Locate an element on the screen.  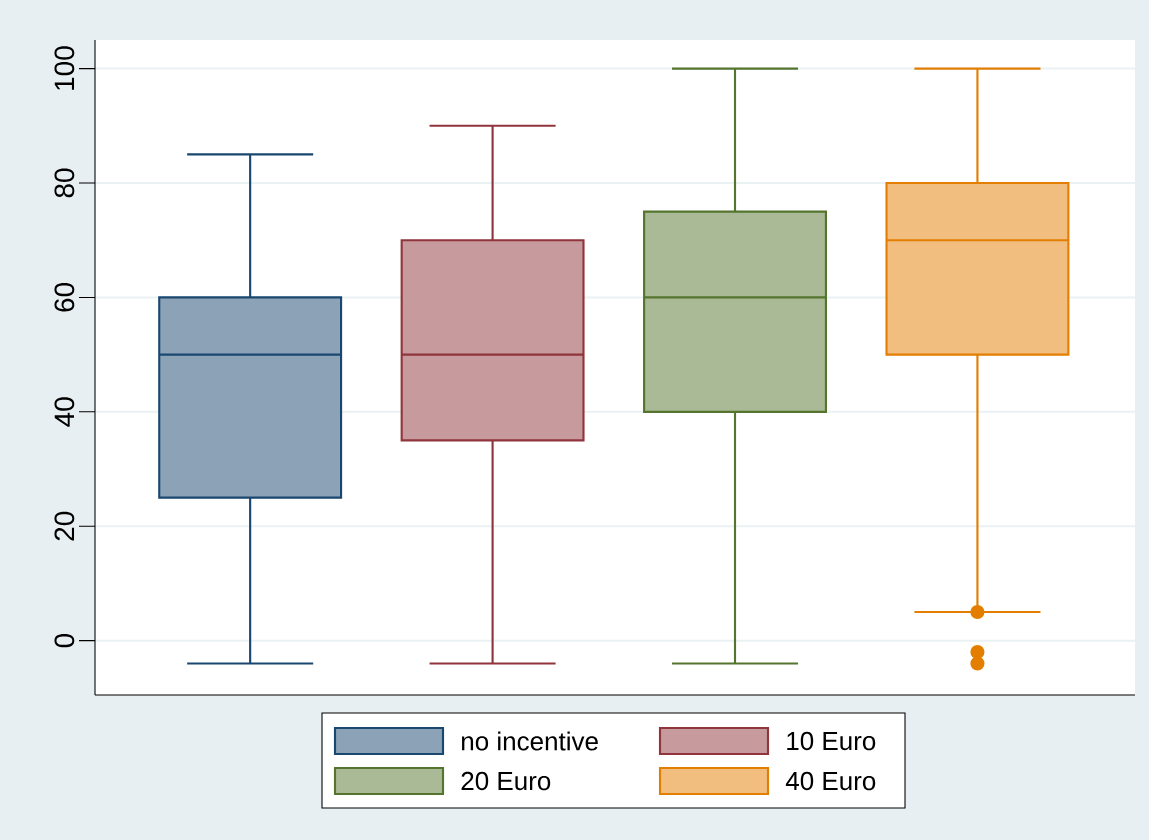
y-tick-label: 20 is located at coordinates (64, 526).